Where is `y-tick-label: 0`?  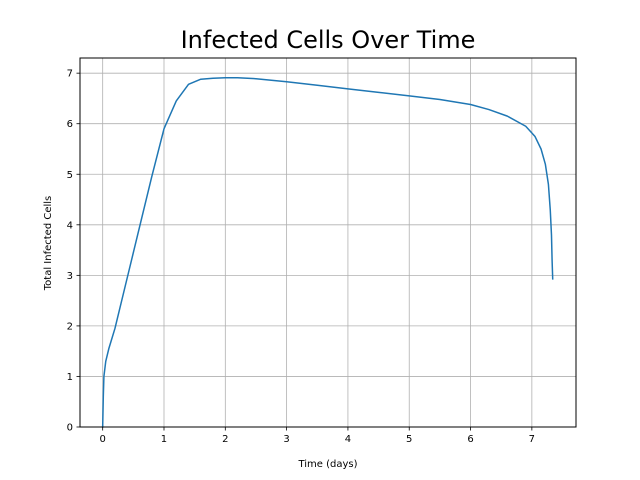
y-tick-label: 0 is located at coordinates (70, 428).